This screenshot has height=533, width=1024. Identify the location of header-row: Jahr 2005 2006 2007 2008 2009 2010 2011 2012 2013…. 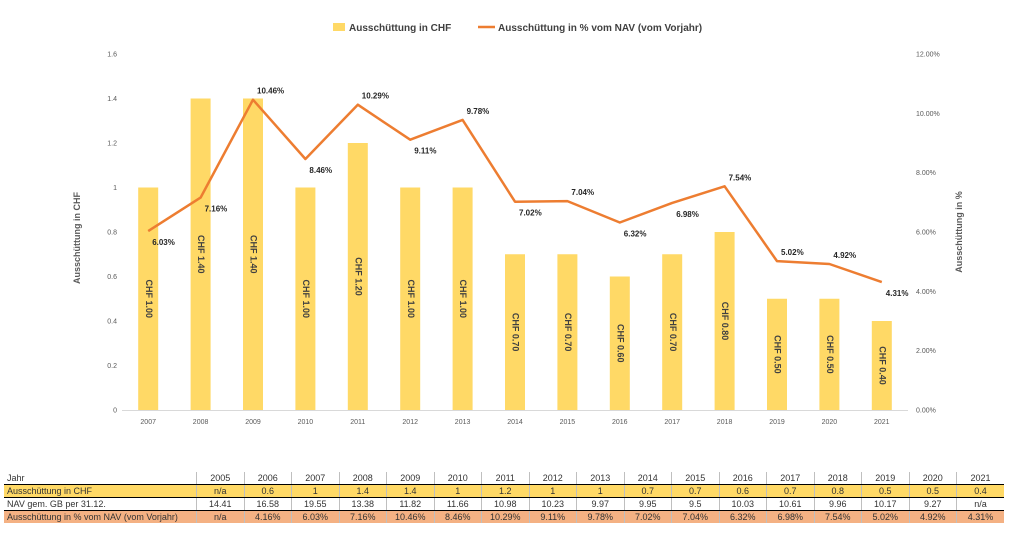
(504, 478).